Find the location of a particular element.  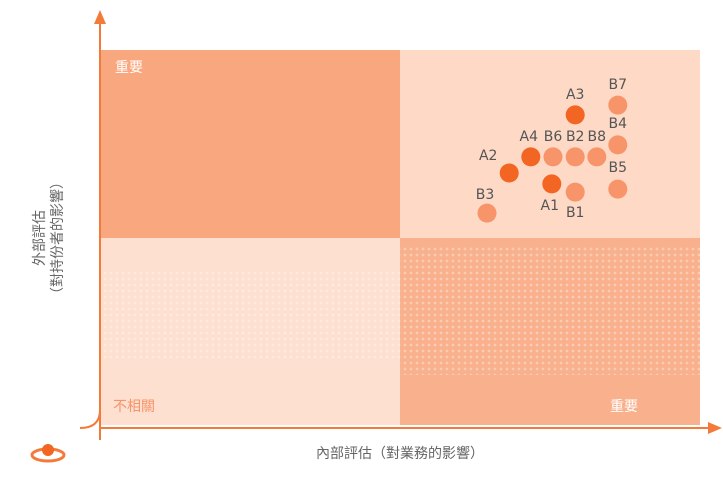

origin-icon is located at coordinates (48, 450).